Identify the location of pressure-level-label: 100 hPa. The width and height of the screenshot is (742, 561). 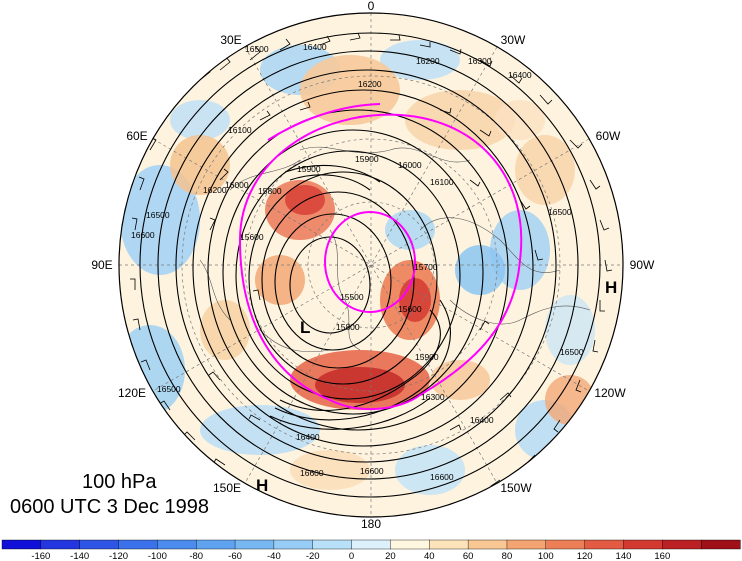
(119, 482).